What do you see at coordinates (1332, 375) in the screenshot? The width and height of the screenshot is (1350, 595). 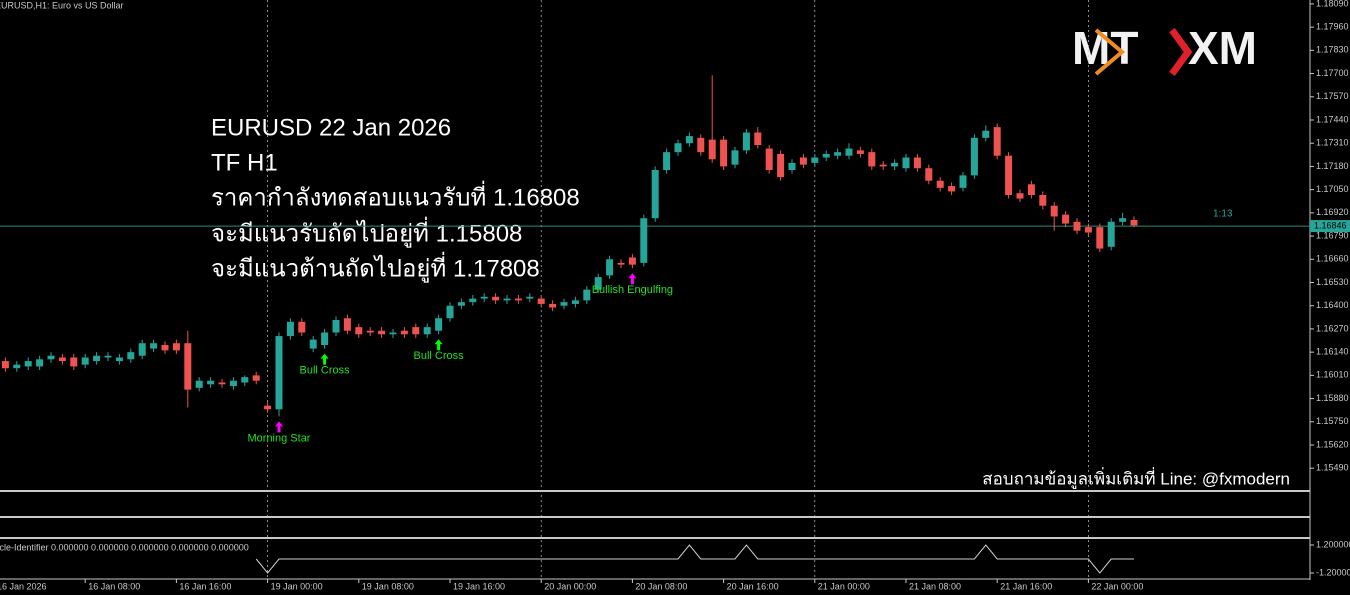 I see `y-tick-label: 1.16010` at bounding box center [1332, 375].